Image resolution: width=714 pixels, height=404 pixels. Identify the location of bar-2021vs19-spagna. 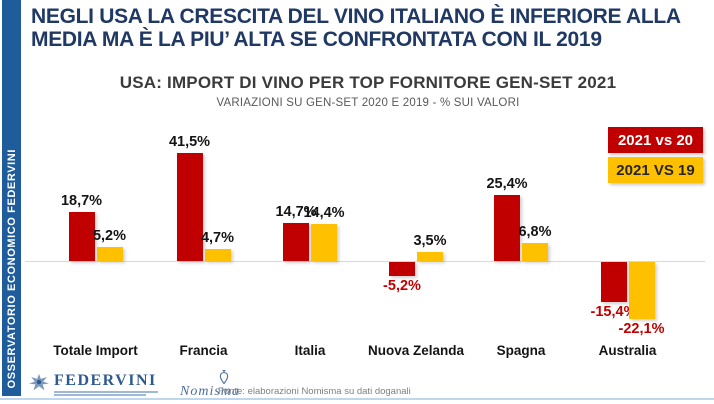
(535, 252).